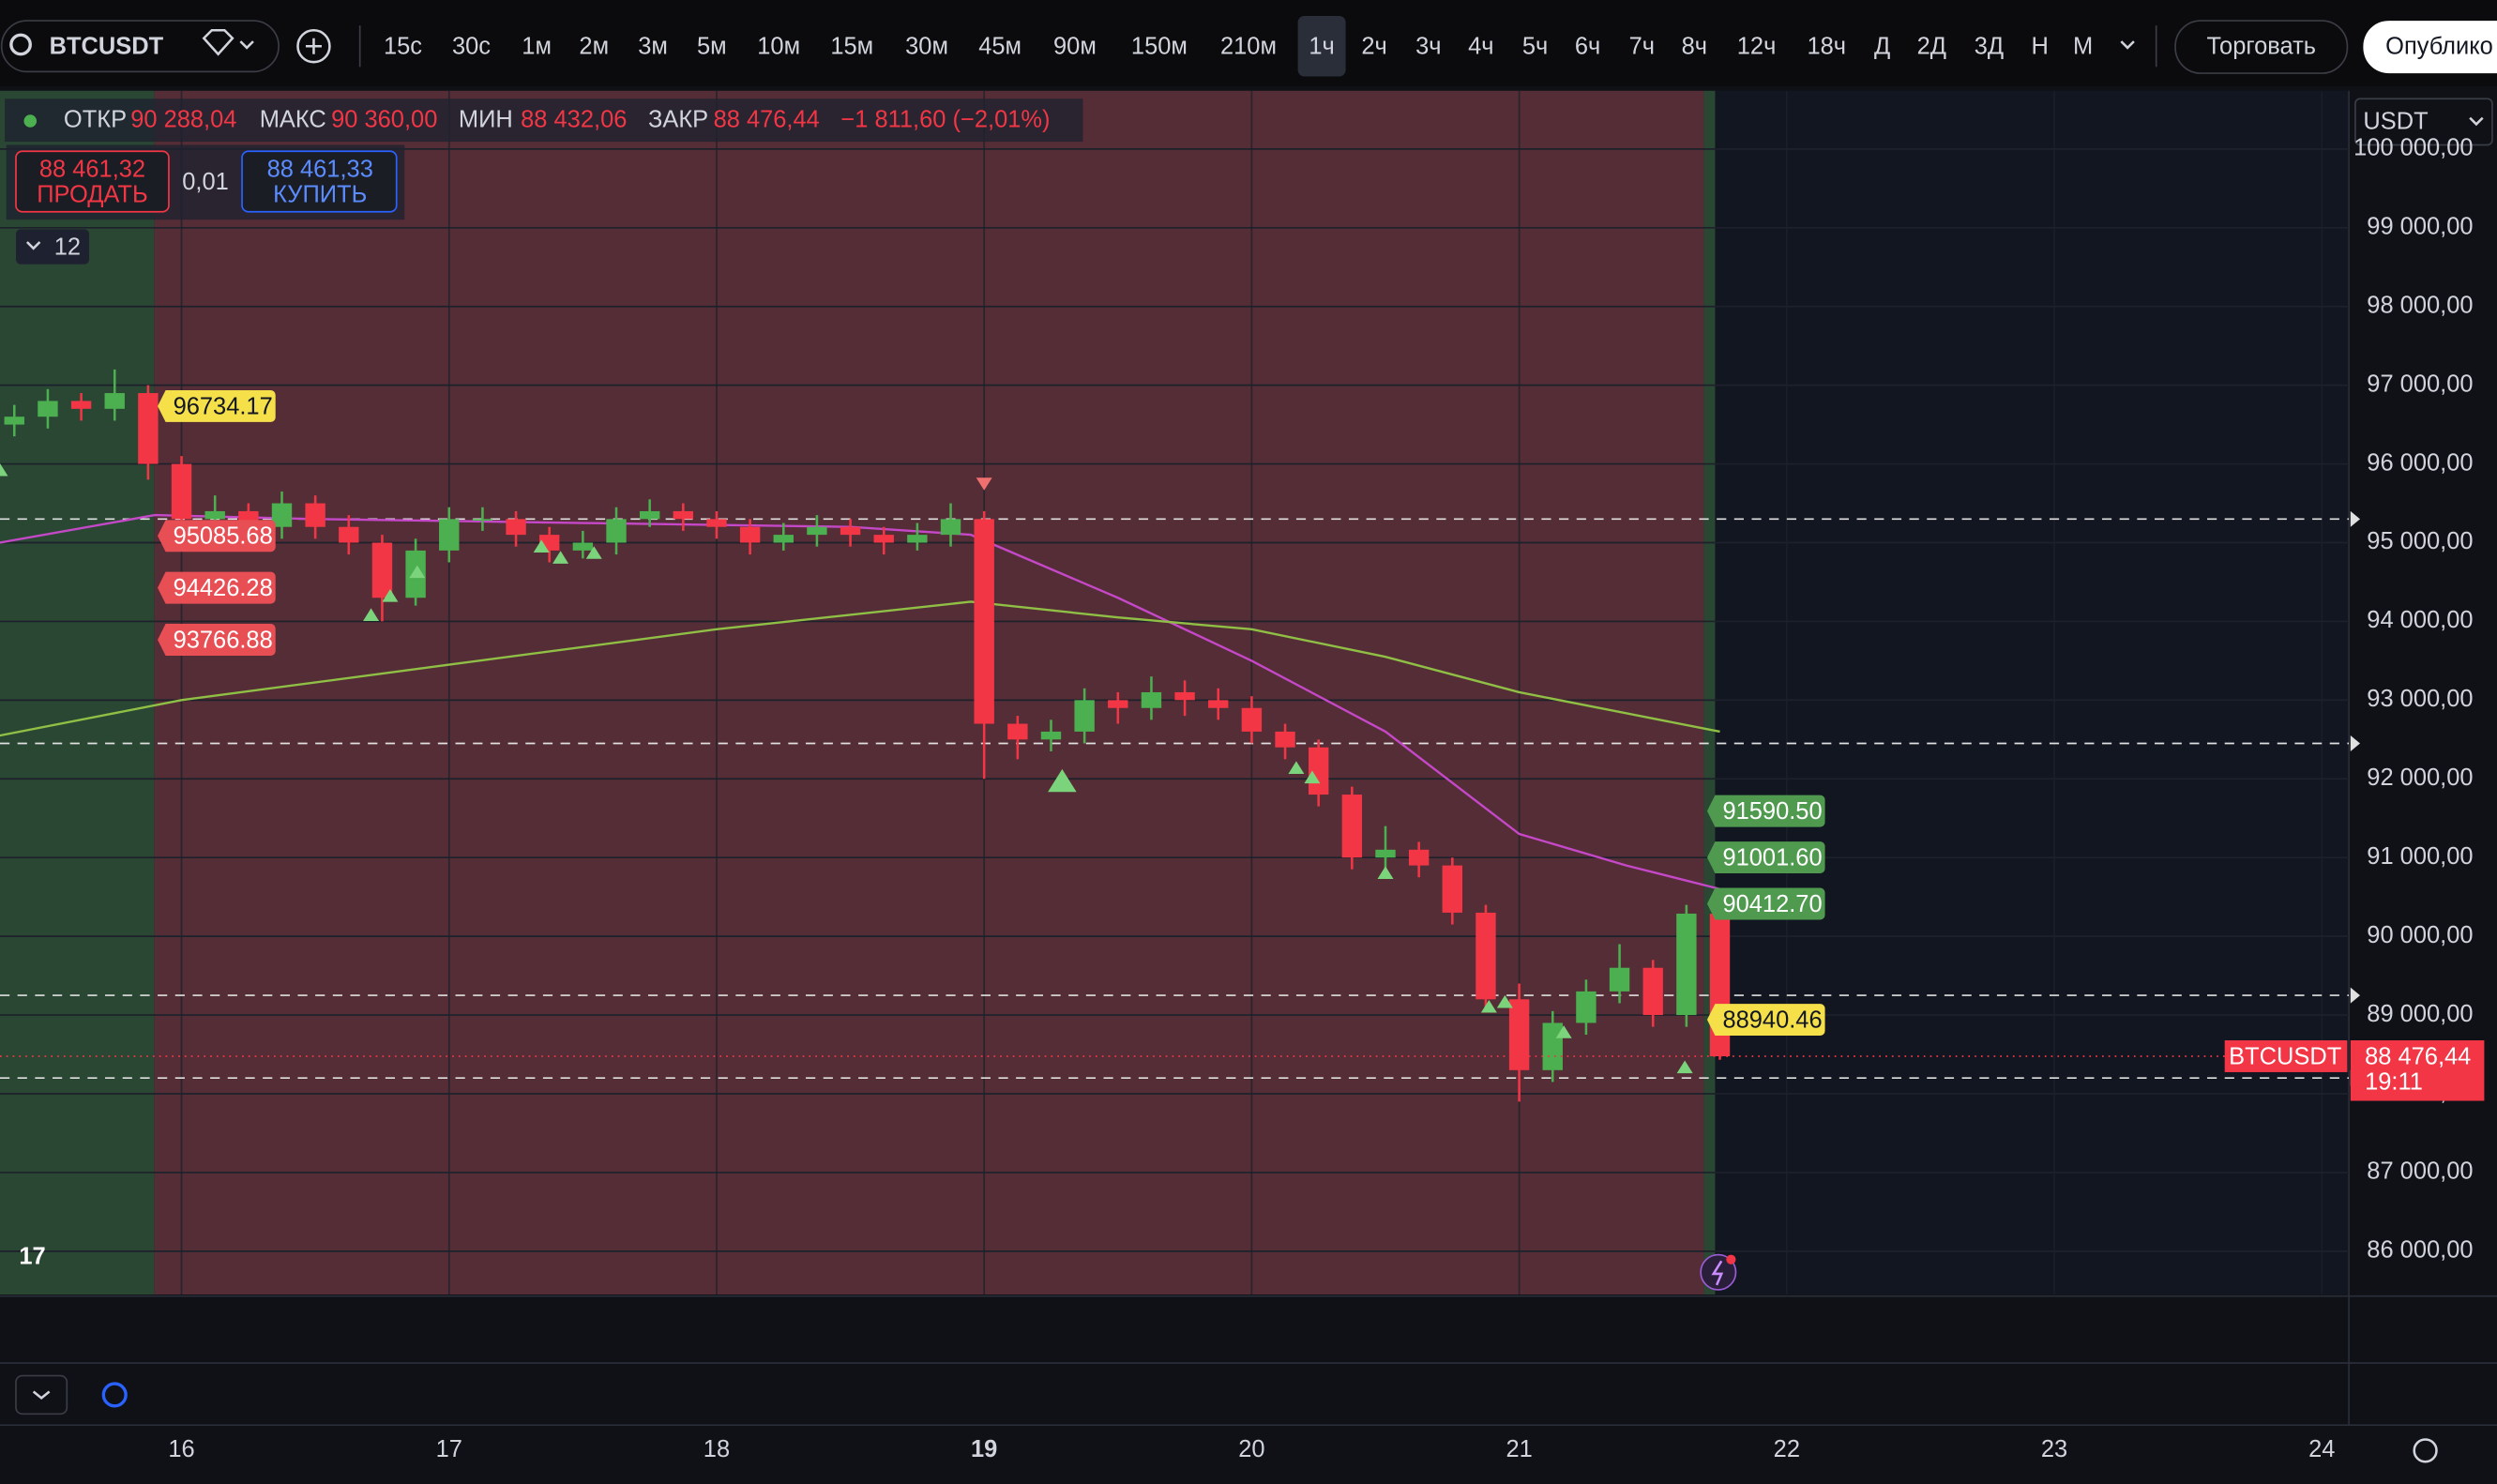 The image size is (2497, 1484). What do you see at coordinates (218, 42) in the screenshot?
I see `gem-icon` at bounding box center [218, 42].